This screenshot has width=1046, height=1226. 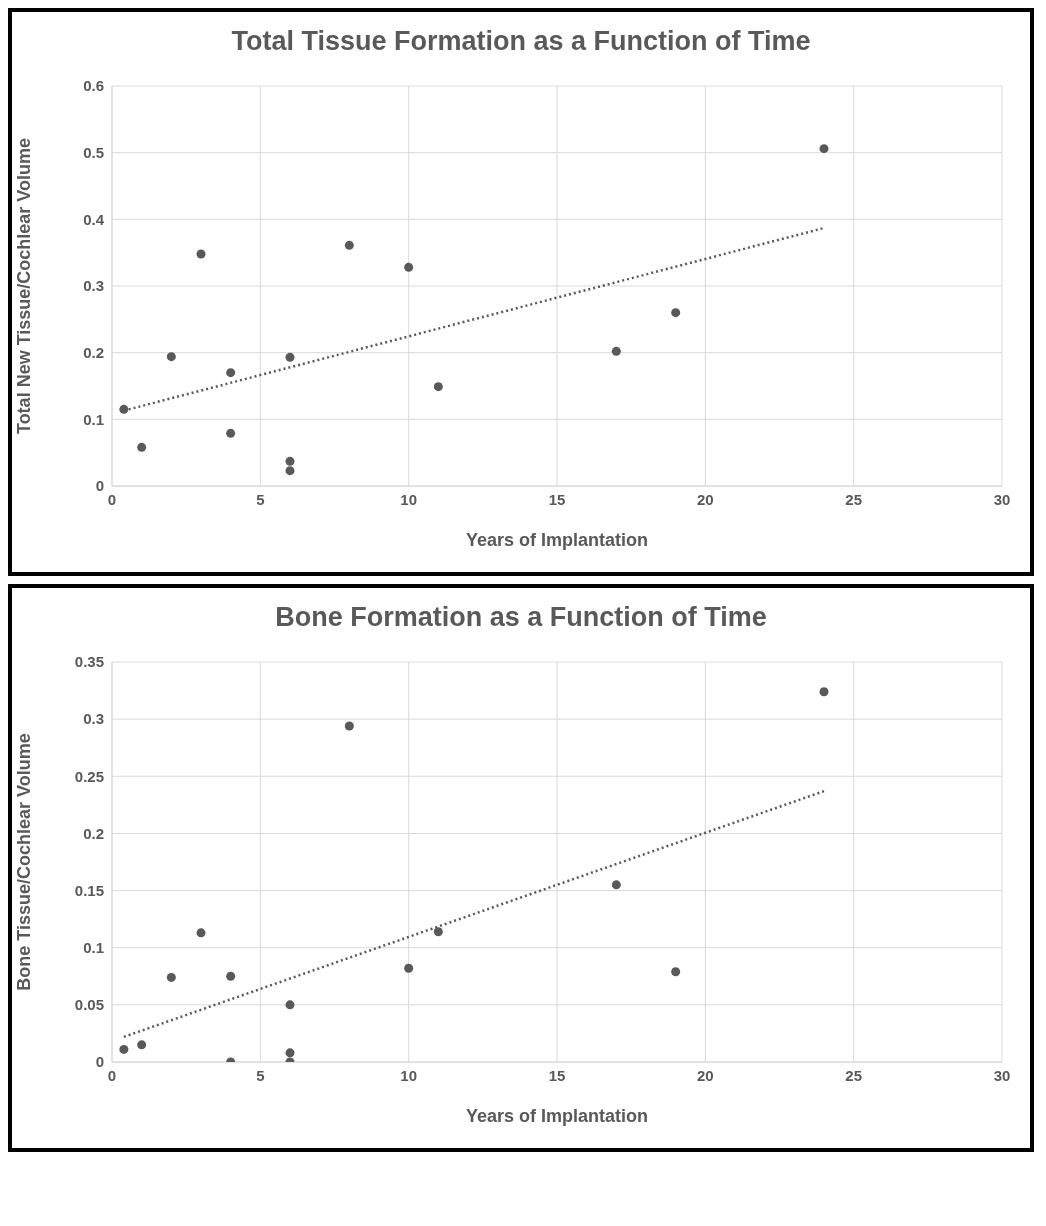 What do you see at coordinates (89, 662) in the screenshot?
I see `y-tick-label: 0.35` at bounding box center [89, 662].